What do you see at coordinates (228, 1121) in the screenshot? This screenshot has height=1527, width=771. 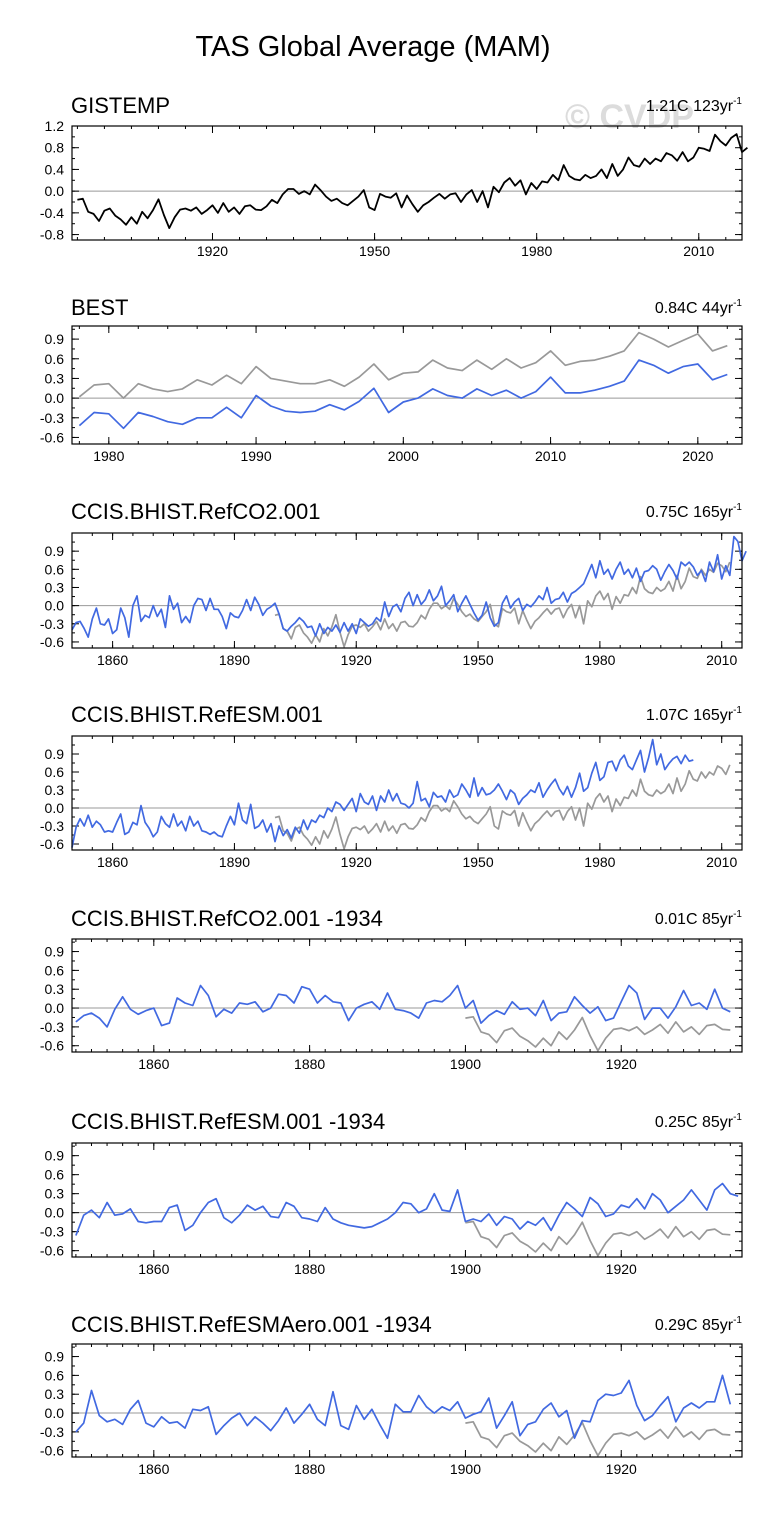 I see `panel-title: CCIS.BHIST.RefESM.001 -1934` at bounding box center [228, 1121].